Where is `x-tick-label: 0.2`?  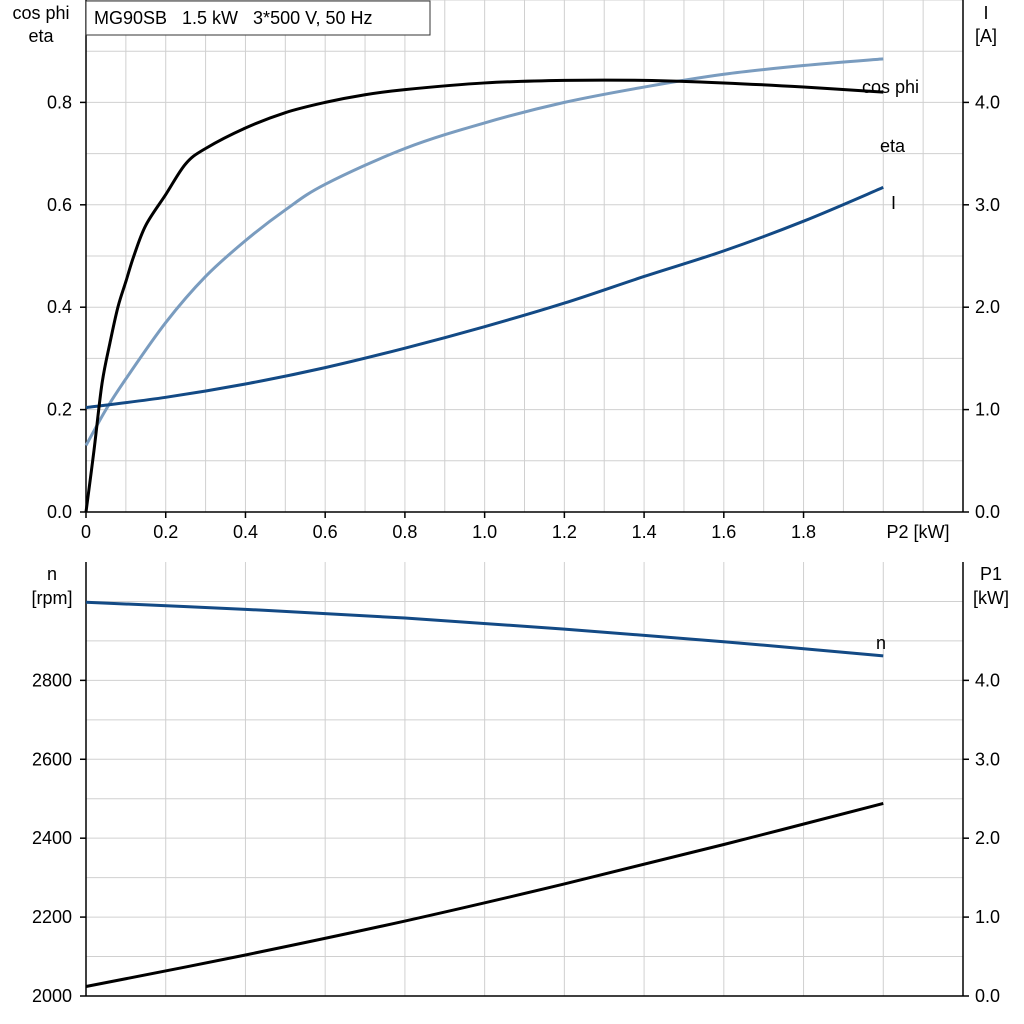 x-tick-label: 0.2 is located at coordinates (165, 532).